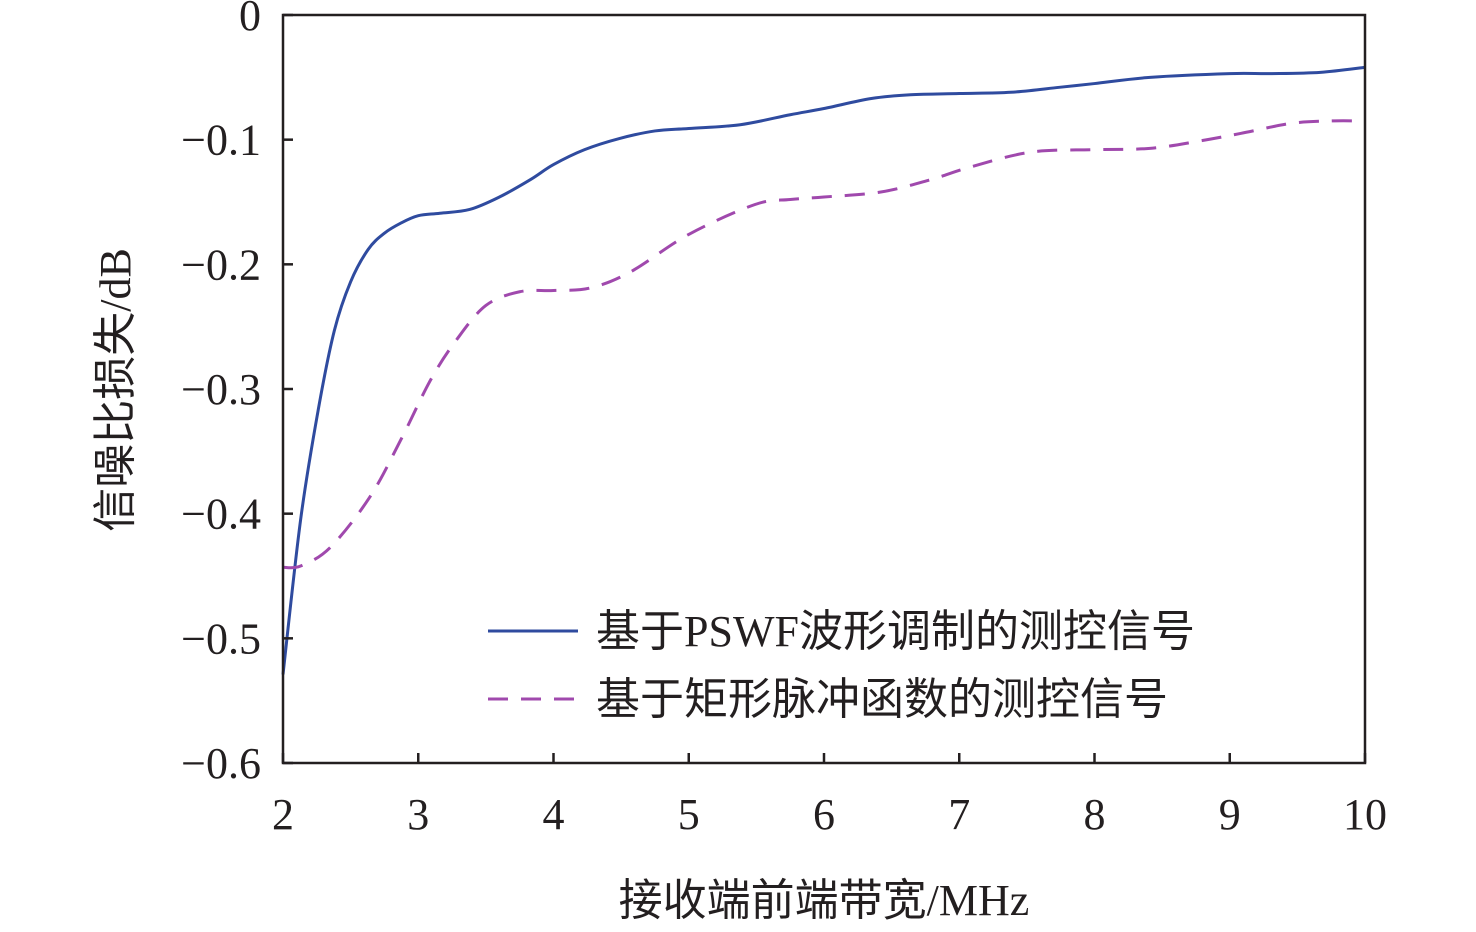 This screenshot has width=1476, height=932. I want to click on y-axis: 0 −0.1 −0.2 −0.3 −0.4 −0.5 −0.6, so click(237, 394).